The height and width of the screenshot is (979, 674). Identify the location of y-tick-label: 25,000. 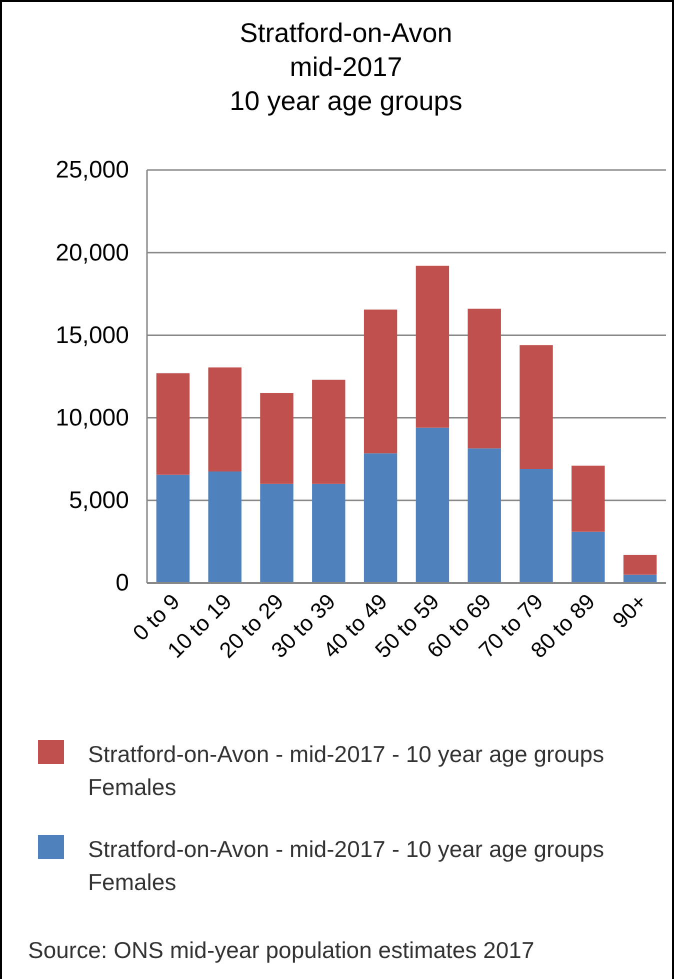
(92, 170).